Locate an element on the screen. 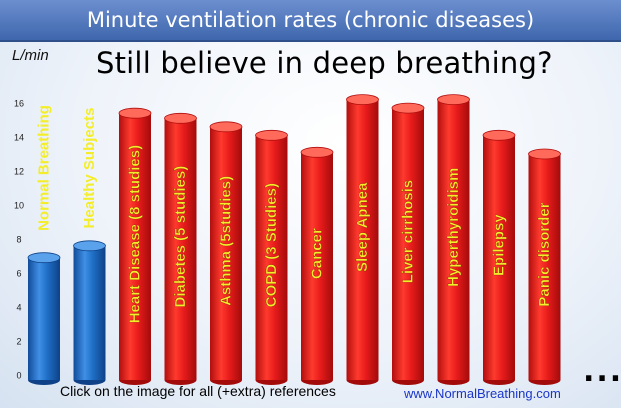 This screenshot has height=408, width=621. bar: COPD (3 Studies) is located at coordinates (271, 257).